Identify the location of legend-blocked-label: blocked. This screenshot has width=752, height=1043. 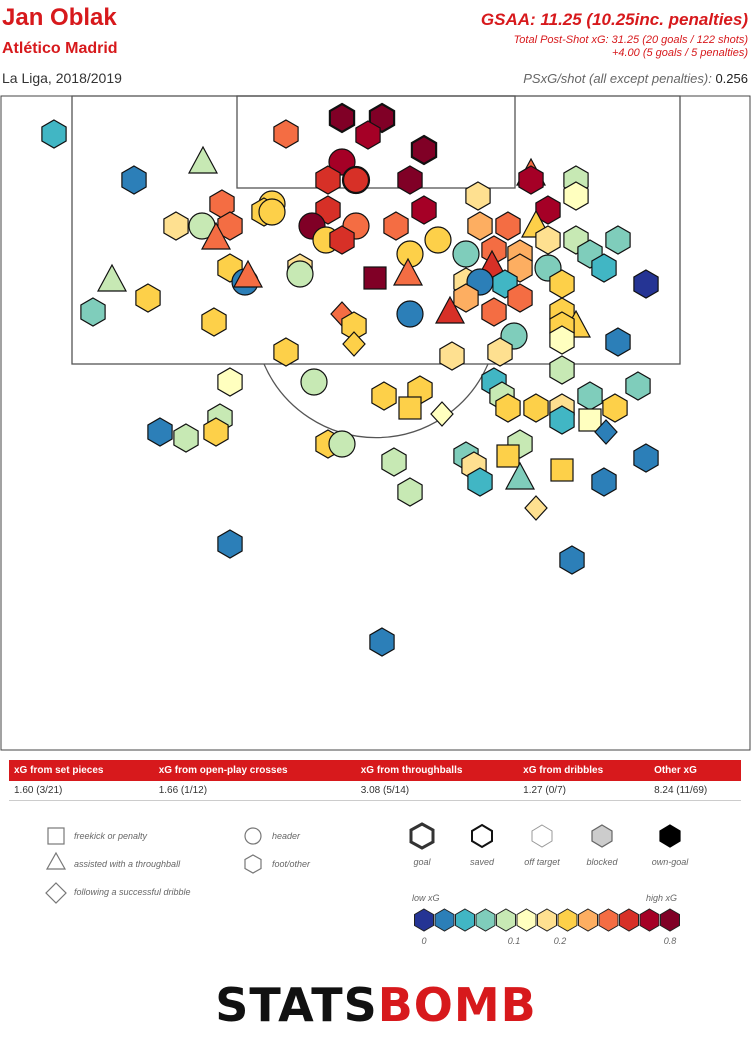
(602, 862).